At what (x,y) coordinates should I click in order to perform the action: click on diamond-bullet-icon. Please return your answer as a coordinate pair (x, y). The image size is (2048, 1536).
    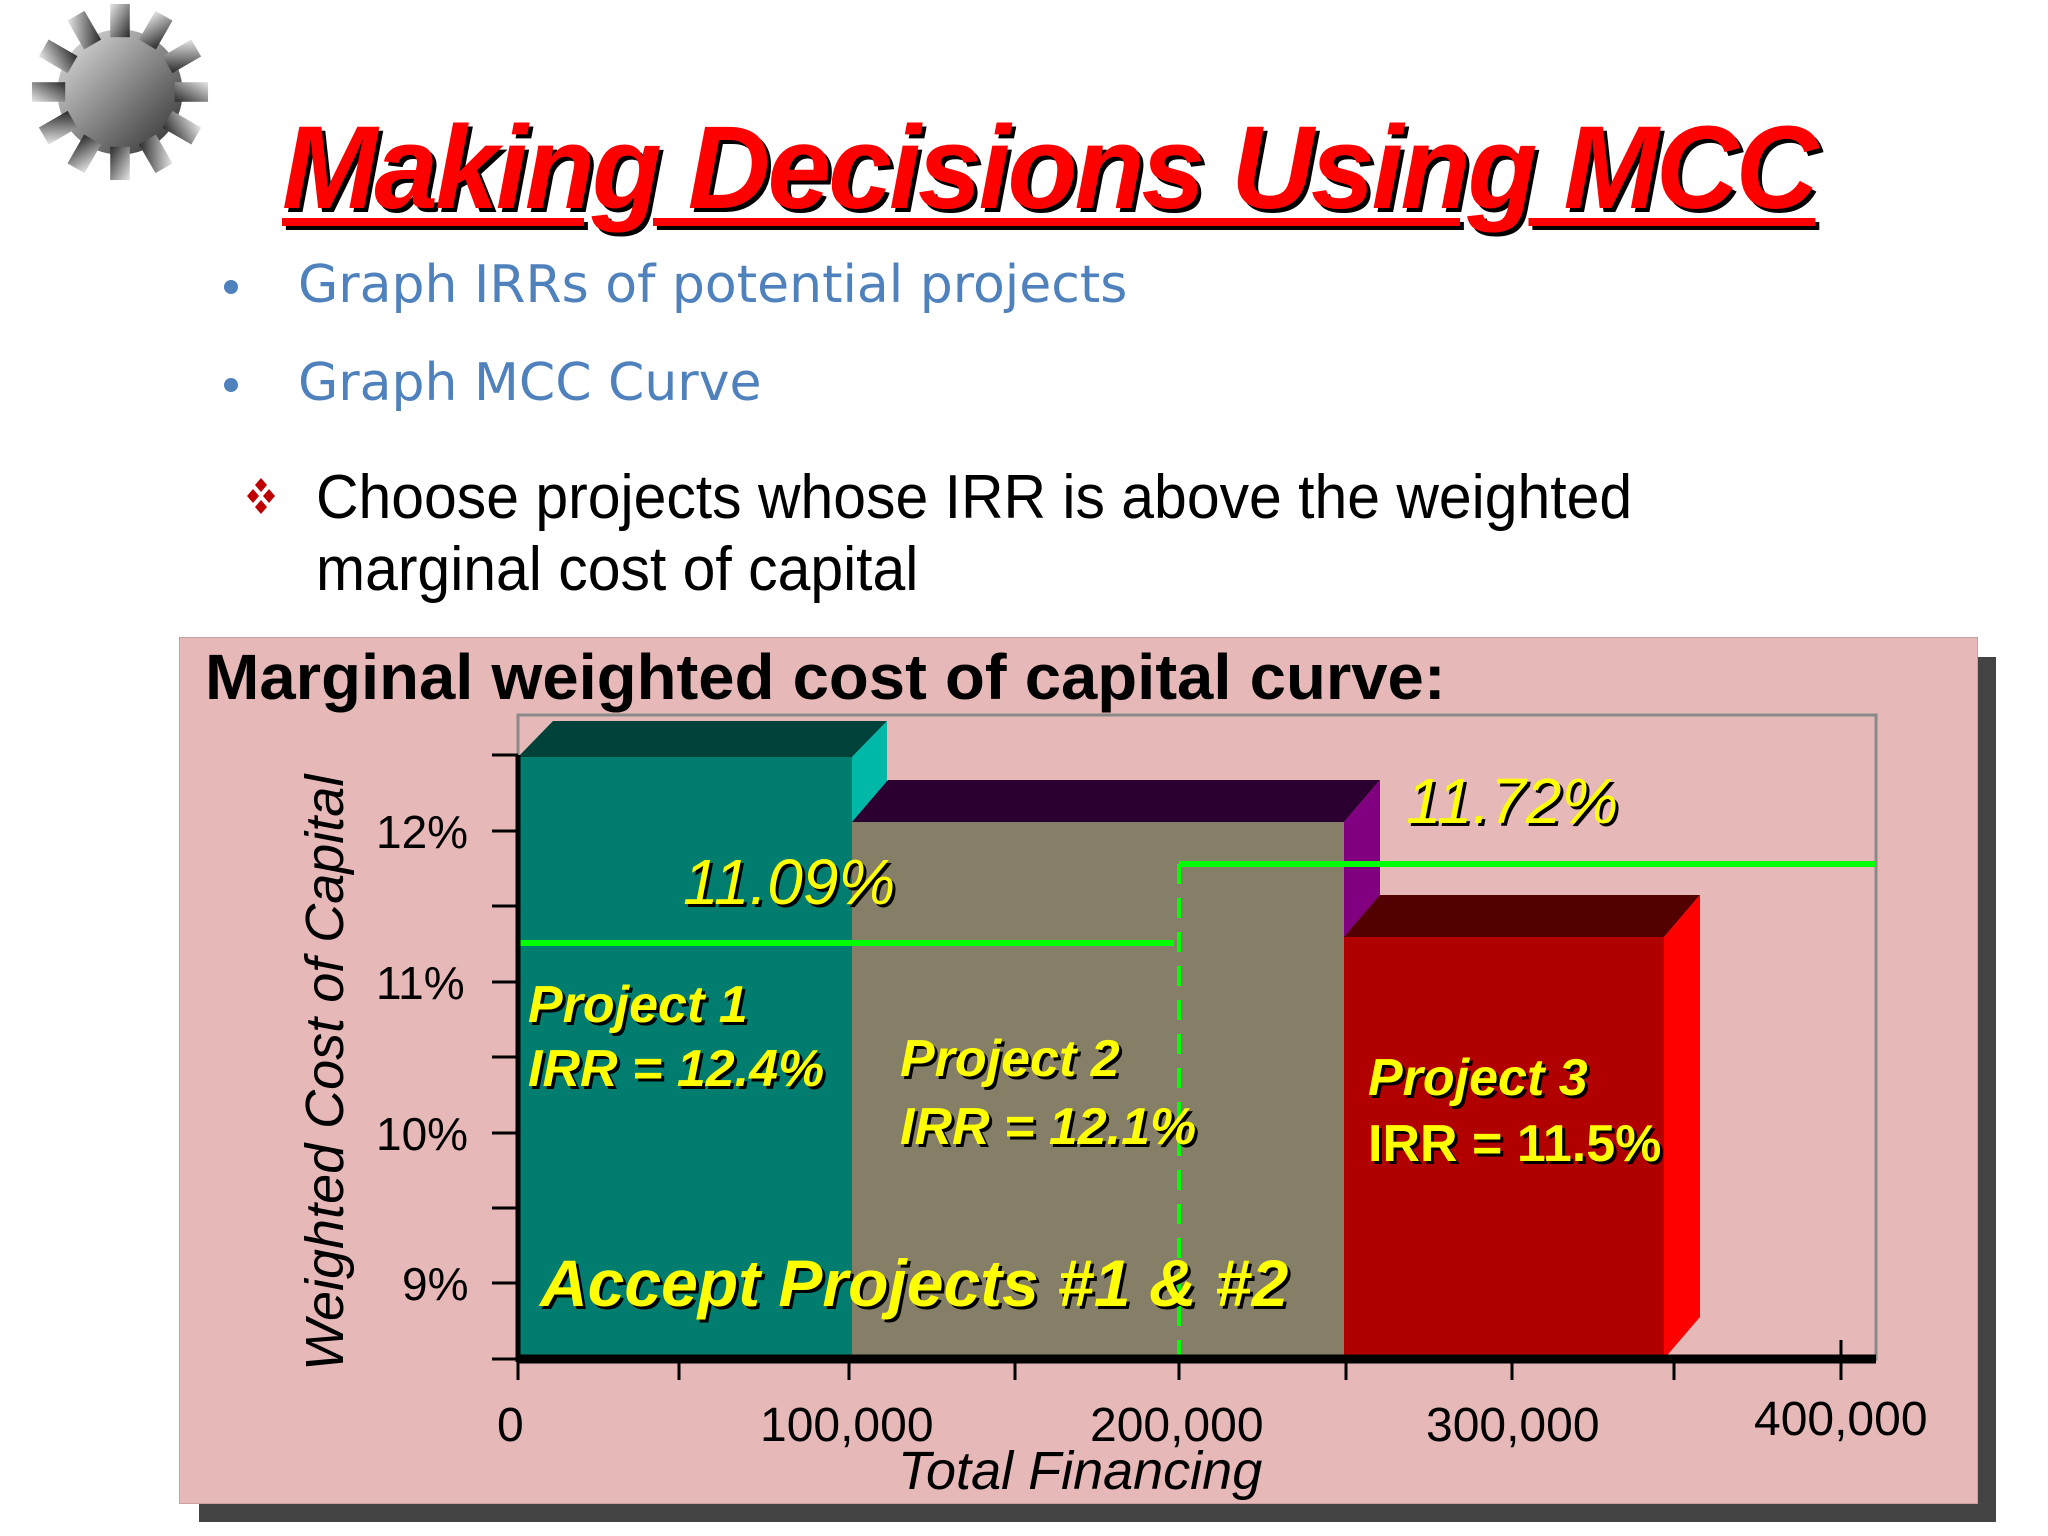
    Looking at the image, I should click on (261, 496).